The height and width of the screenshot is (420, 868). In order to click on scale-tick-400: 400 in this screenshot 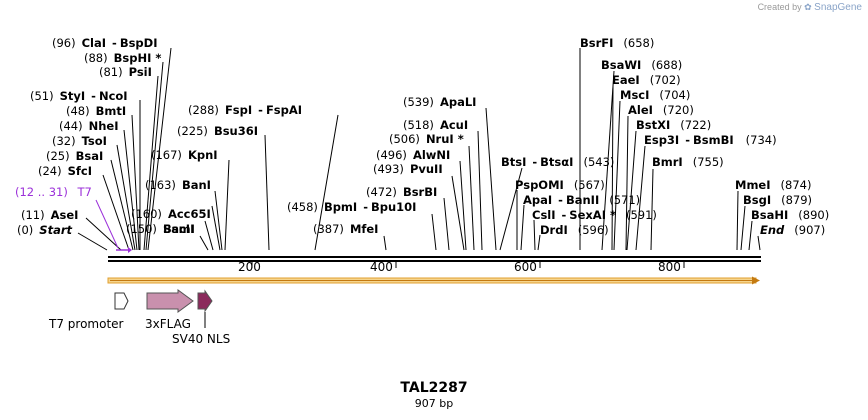, I will do `click(381, 267)`.